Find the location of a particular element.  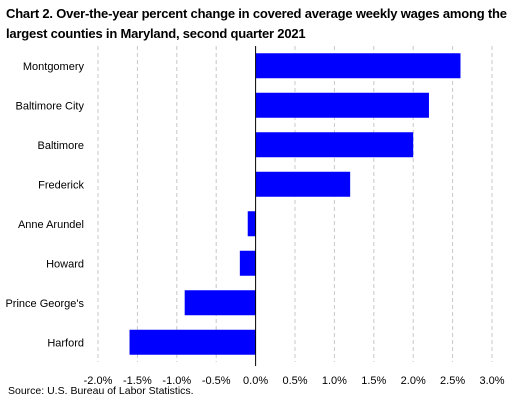

x-tick-label: 2.0% is located at coordinates (413, 381).